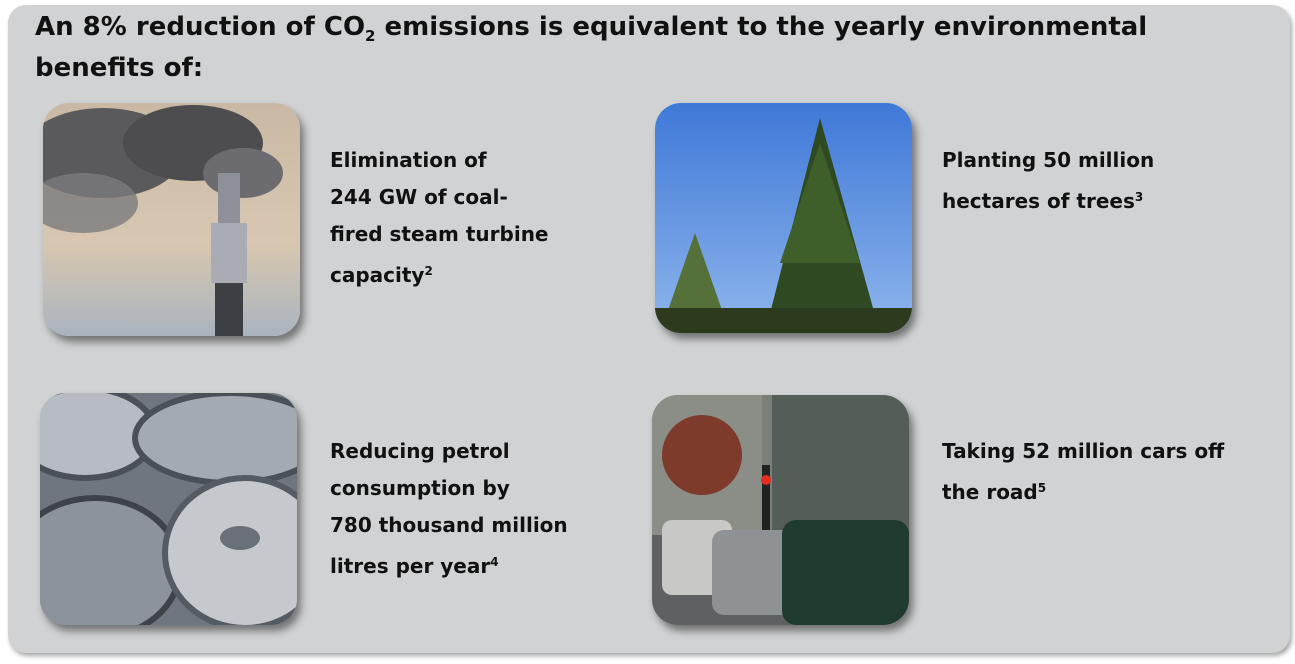 This screenshot has height=664, width=1295. What do you see at coordinates (408, 160) in the screenshot?
I see `item-line: Elimination of` at bounding box center [408, 160].